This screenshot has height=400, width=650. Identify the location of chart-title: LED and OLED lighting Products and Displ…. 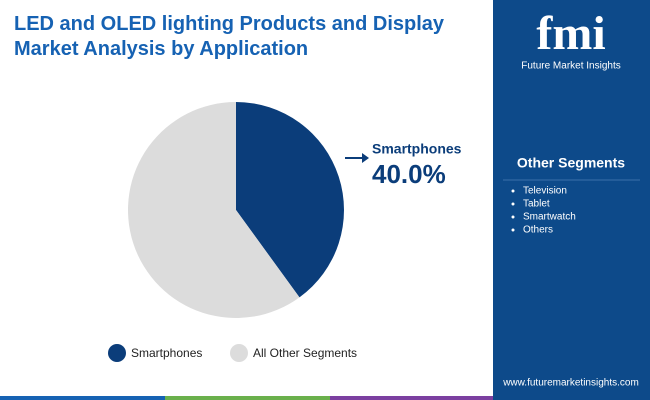
(229, 36).